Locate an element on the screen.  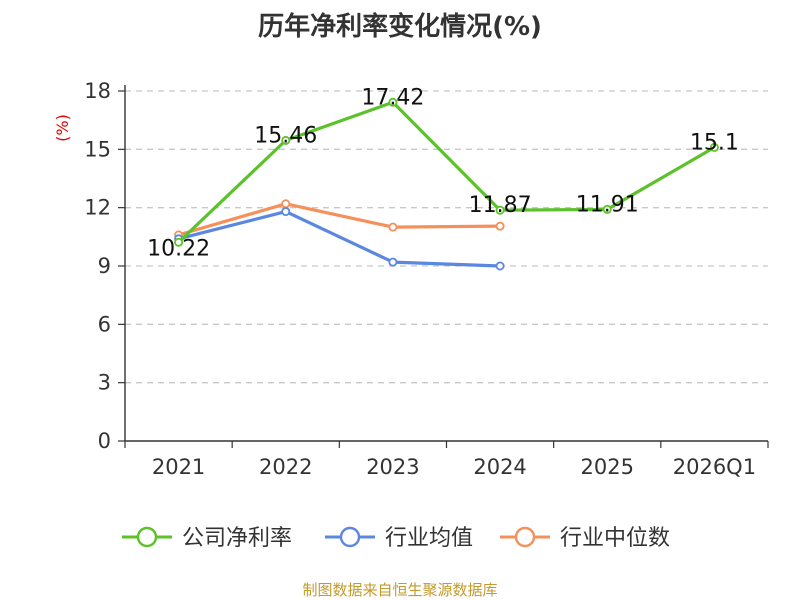
x-tick-label: 2021 is located at coordinates (178, 467).